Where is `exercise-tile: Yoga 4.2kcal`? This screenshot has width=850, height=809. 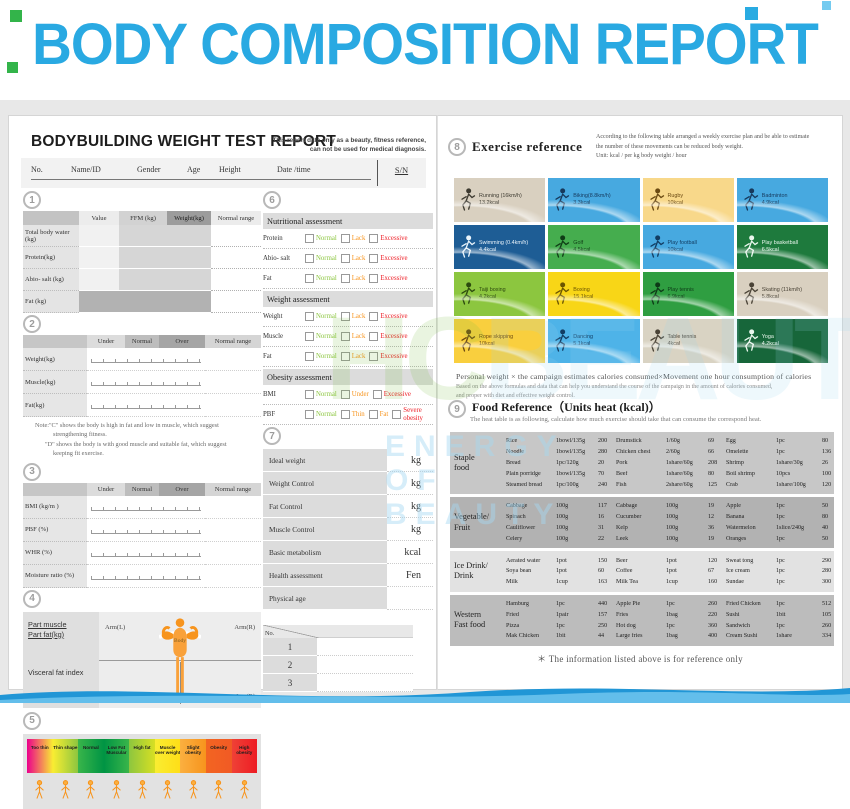
exercise-tile: Yoga 4.2kcal is located at coordinates (782, 341).